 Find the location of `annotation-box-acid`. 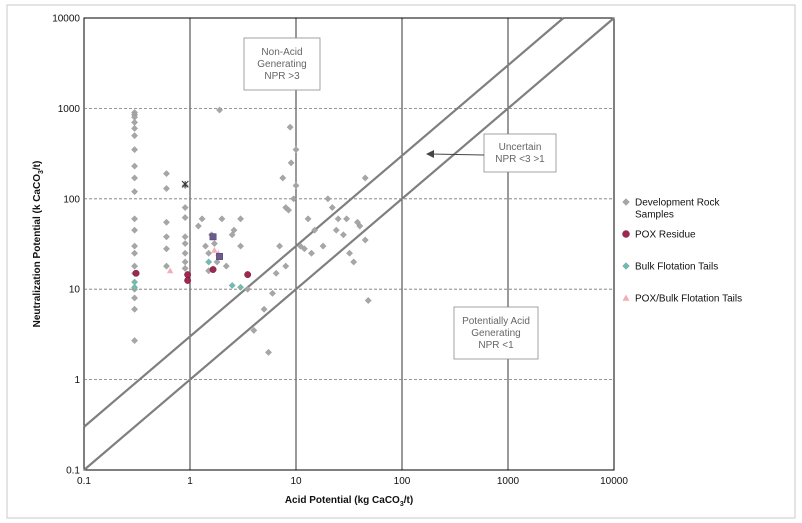

annotation-box-acid is located at coordinates (496, 333).